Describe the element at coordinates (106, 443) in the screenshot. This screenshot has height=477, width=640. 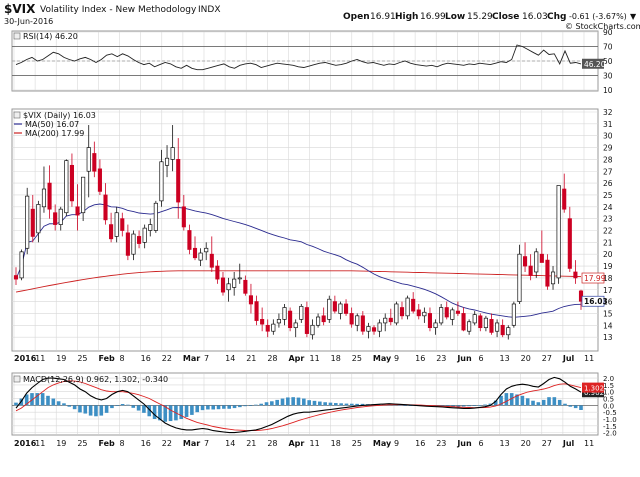
I see `x-tick-label: Feb` at that location.